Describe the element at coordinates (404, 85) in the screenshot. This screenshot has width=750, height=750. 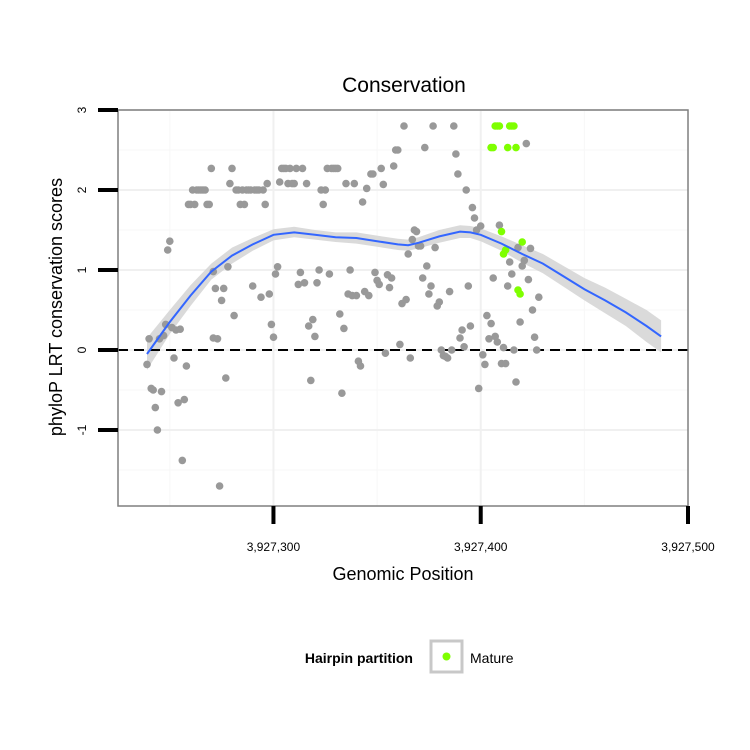
I see `chart-title: Conservation` at that location.